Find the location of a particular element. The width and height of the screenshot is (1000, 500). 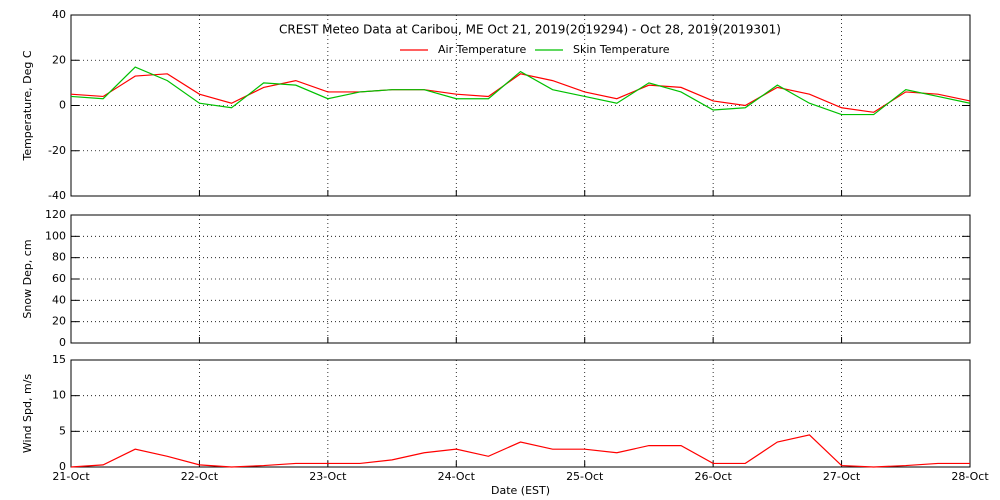

y-tick-label: 100 is located at coordinates (55, 235).